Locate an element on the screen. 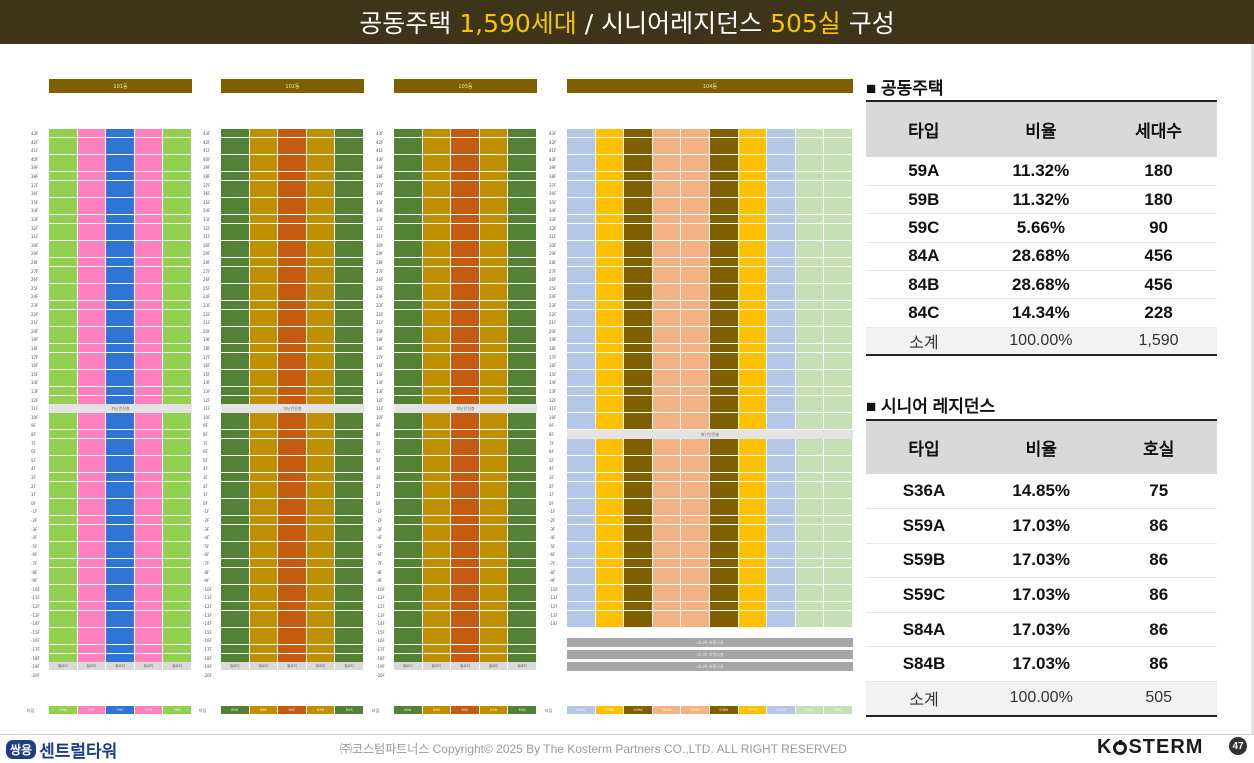 Image resolution: width=1254 pixels, height=763 pixels. logo-o-icon is located at coordinates (1120, 747).